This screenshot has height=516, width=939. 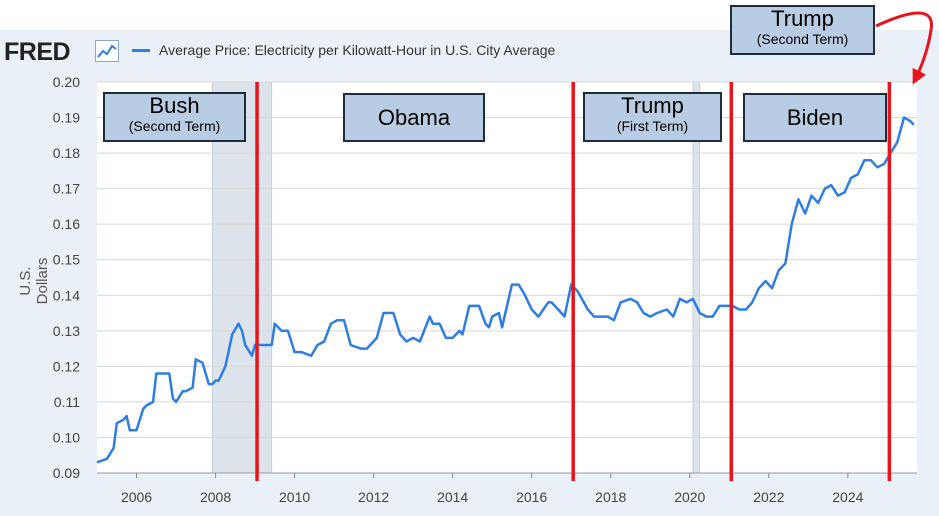 What do you see at coordinates (815, 117) in the screenshot?
I see `annotation-biden: Biden` at bounding box center [815, 117].